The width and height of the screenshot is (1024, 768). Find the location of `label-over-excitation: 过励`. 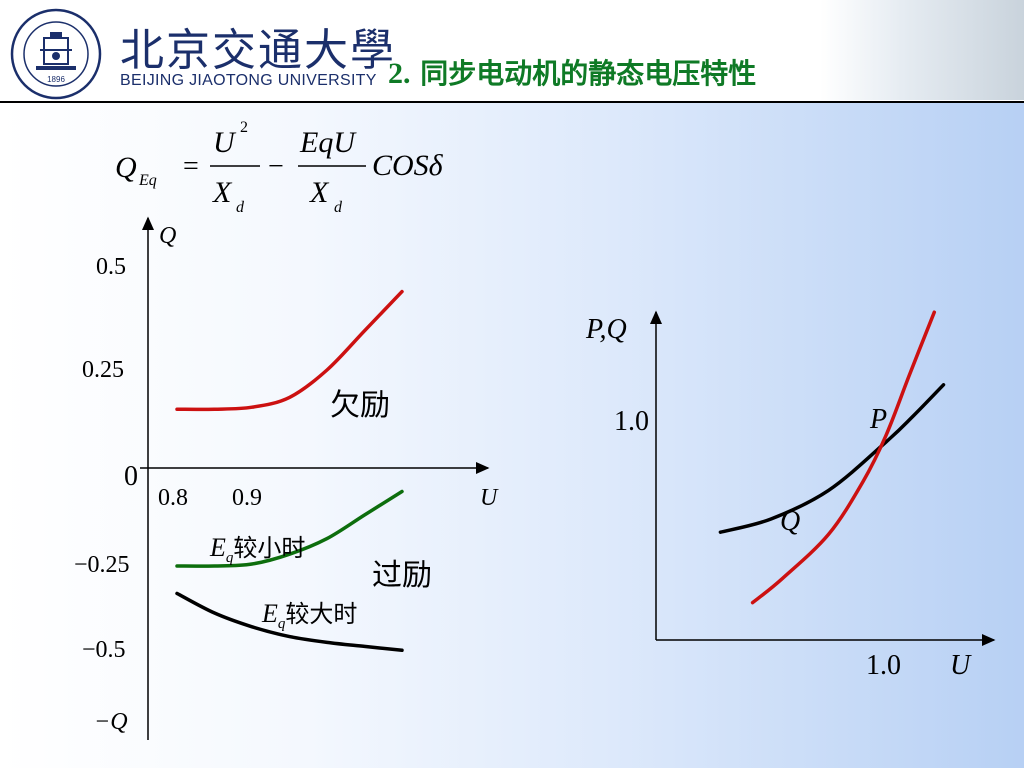

label-over-excitation: 过励 is located at coordinates (402, 575).